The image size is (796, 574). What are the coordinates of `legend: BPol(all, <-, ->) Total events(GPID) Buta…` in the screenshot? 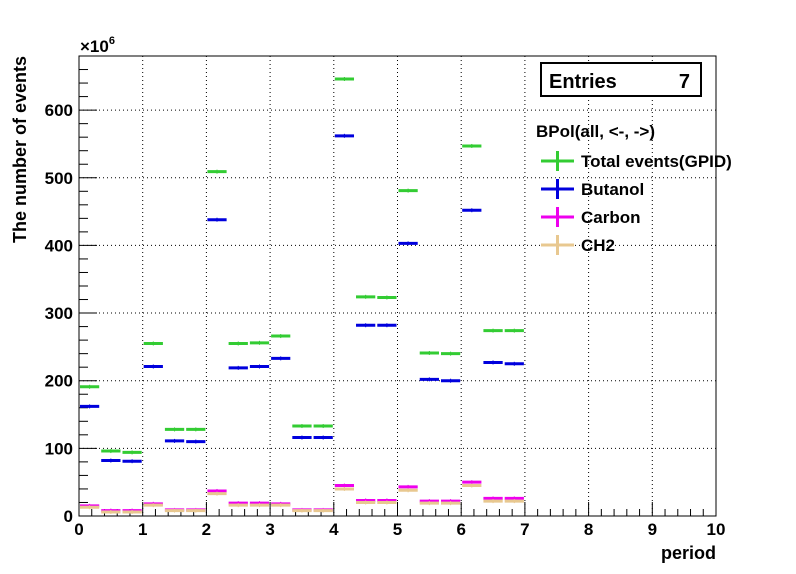 It's located at (634, 188).